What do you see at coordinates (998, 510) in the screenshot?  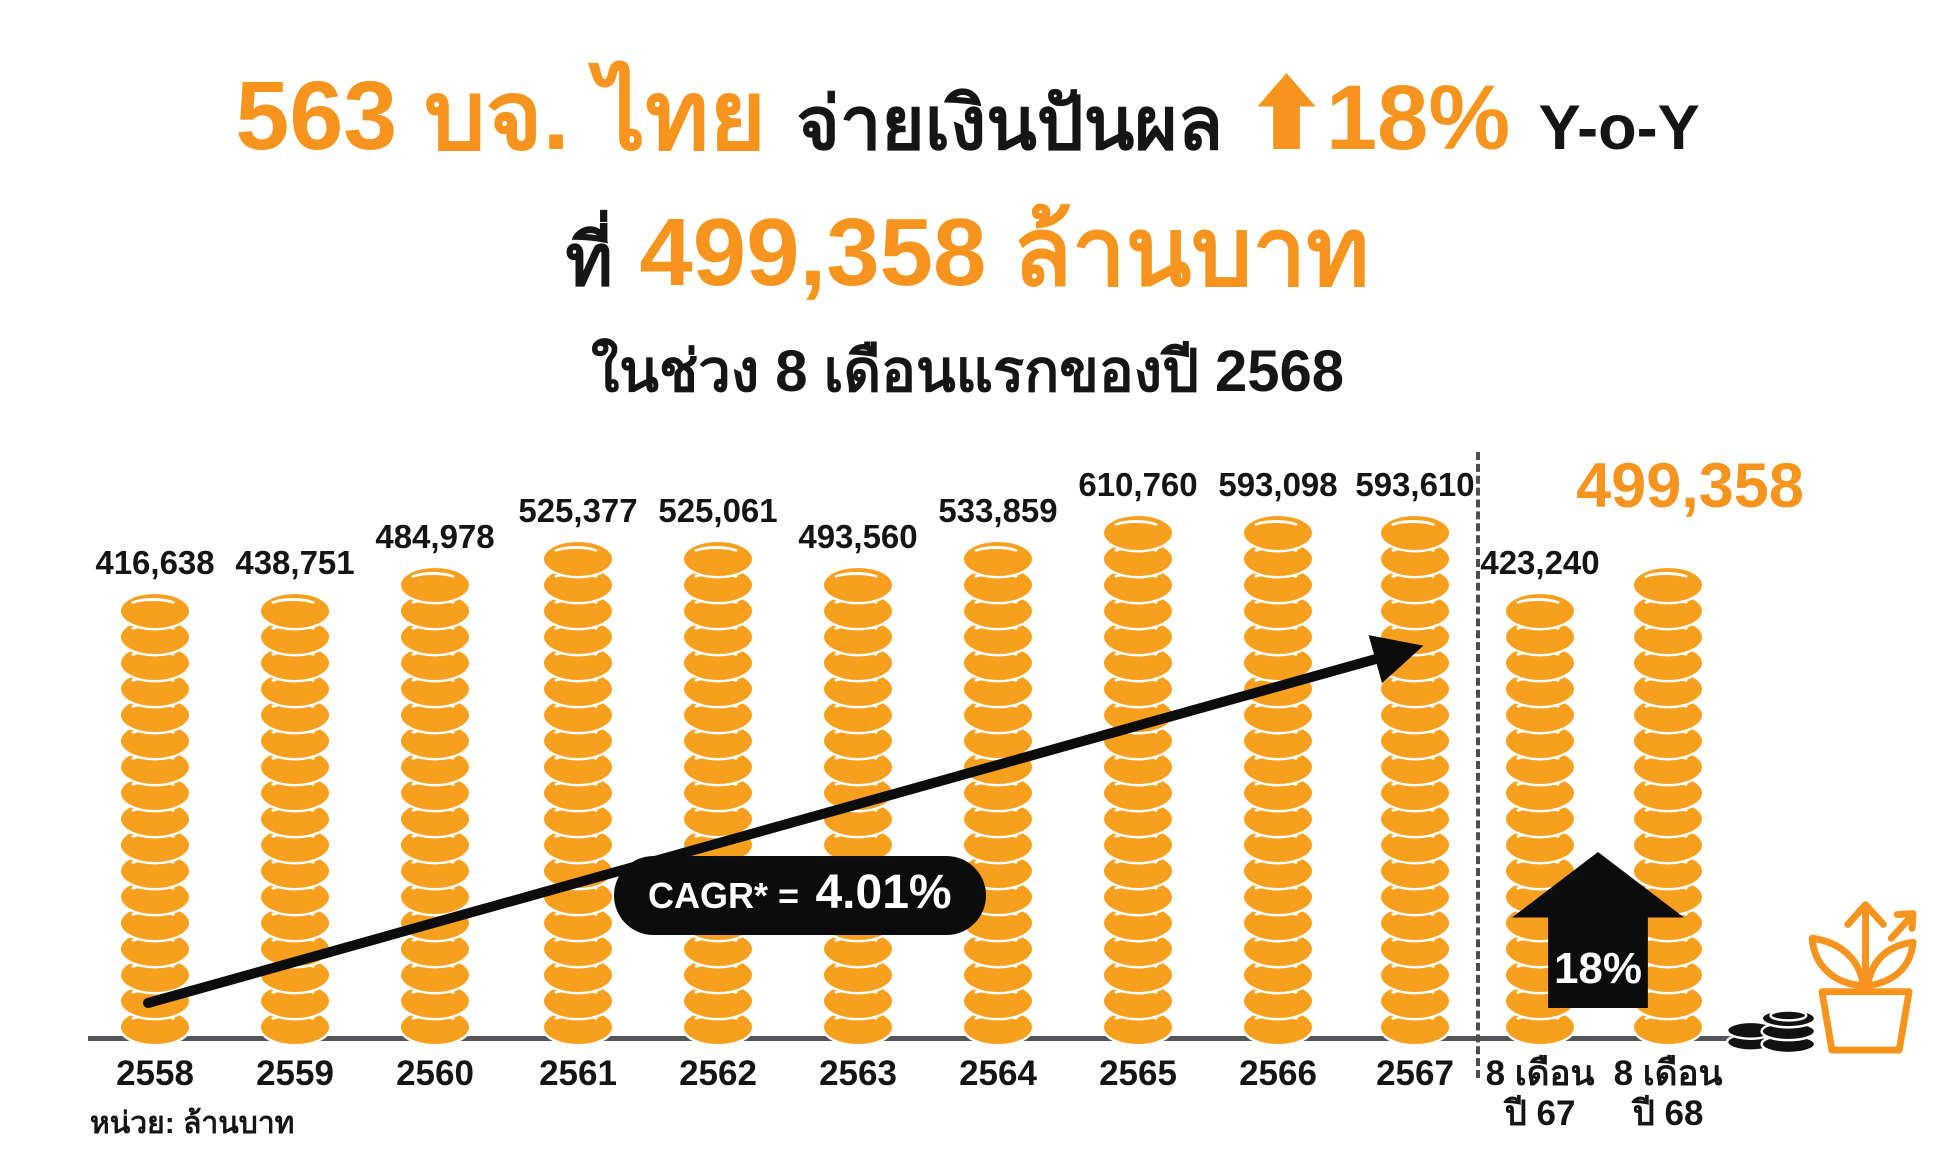 I see `value-label: 533,859` at bounding box center [998, 510].